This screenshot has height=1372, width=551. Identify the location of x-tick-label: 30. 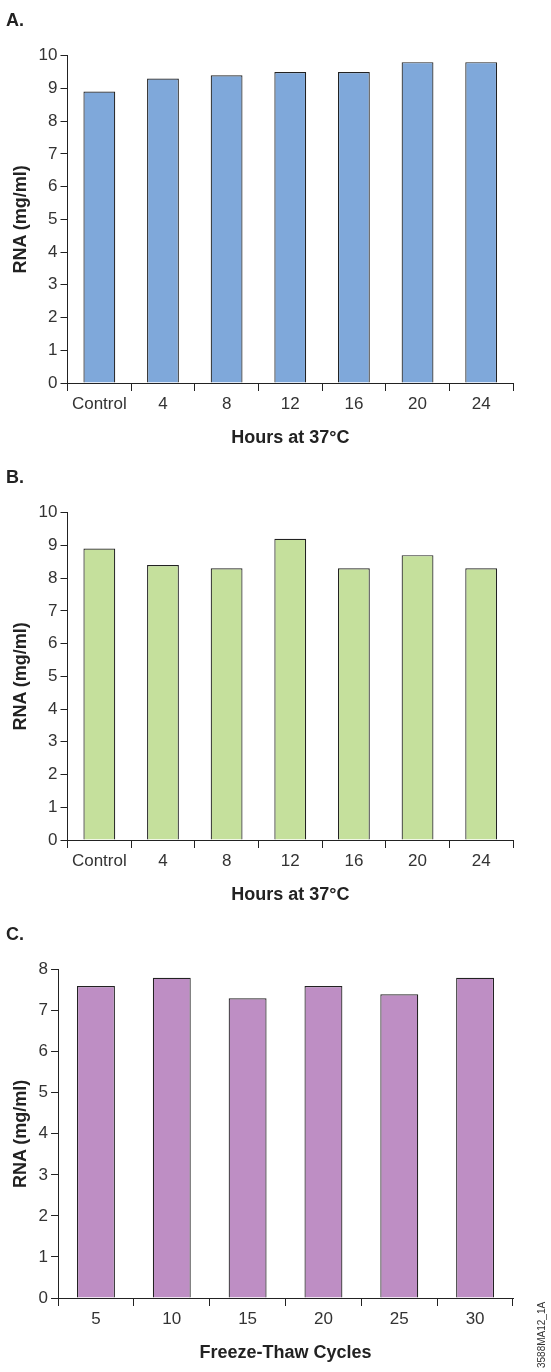
(475, 1318).